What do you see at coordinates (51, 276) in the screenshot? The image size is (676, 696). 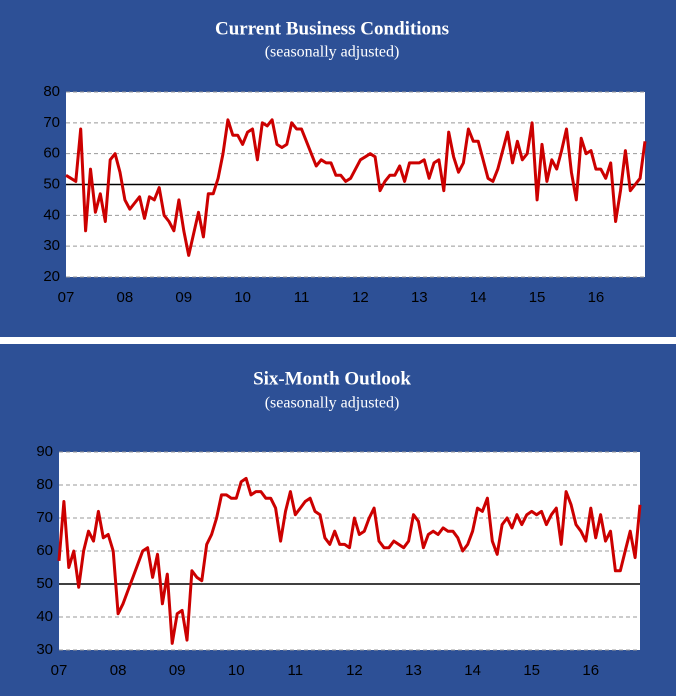 I see `y-tick-label: 20` at bounding box center [51, 276].